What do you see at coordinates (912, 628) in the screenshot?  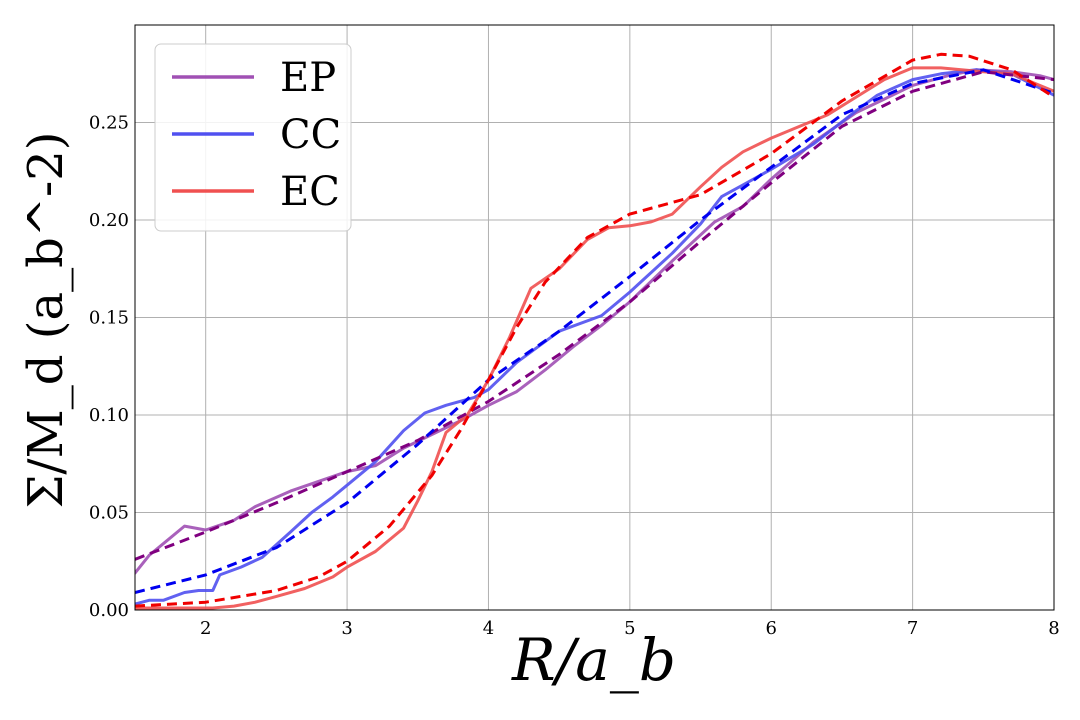 I see `x-tick-label: 7` at bounding box center [912, 628].